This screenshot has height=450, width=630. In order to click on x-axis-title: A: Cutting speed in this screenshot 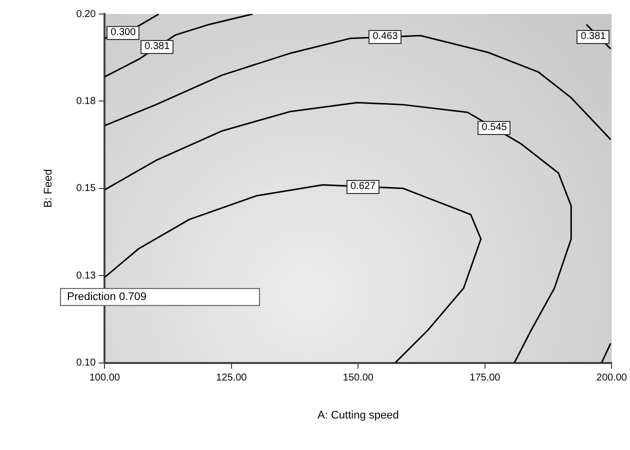, I will do `click(358, 415)`.